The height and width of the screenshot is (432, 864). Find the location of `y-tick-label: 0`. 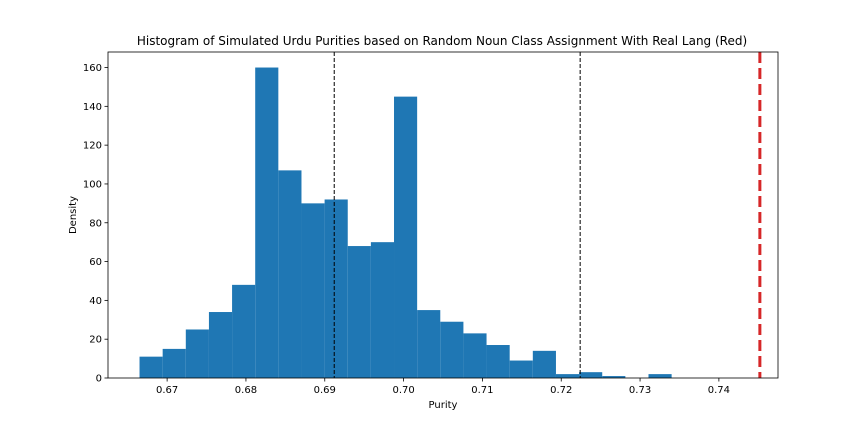

y-tick-label: 0 is located at coordinates (99, 379).